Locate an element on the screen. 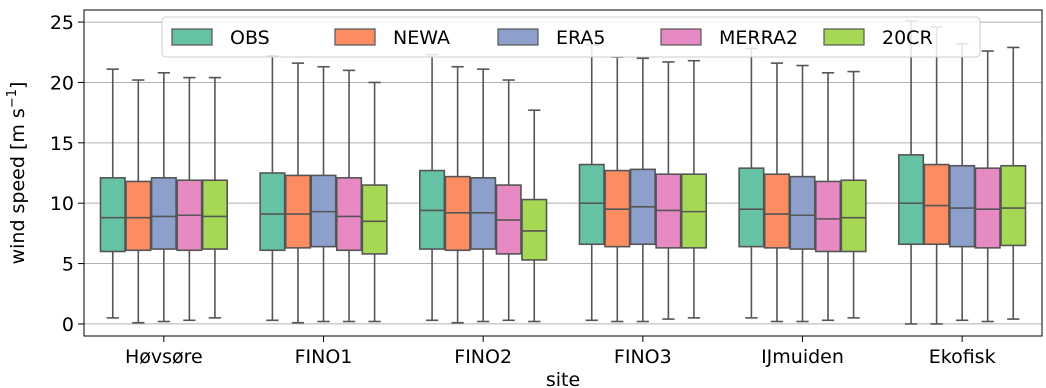 The image size is (1046, 388). box-MERRA2-FINO1 is located at coordinates (349, 196).